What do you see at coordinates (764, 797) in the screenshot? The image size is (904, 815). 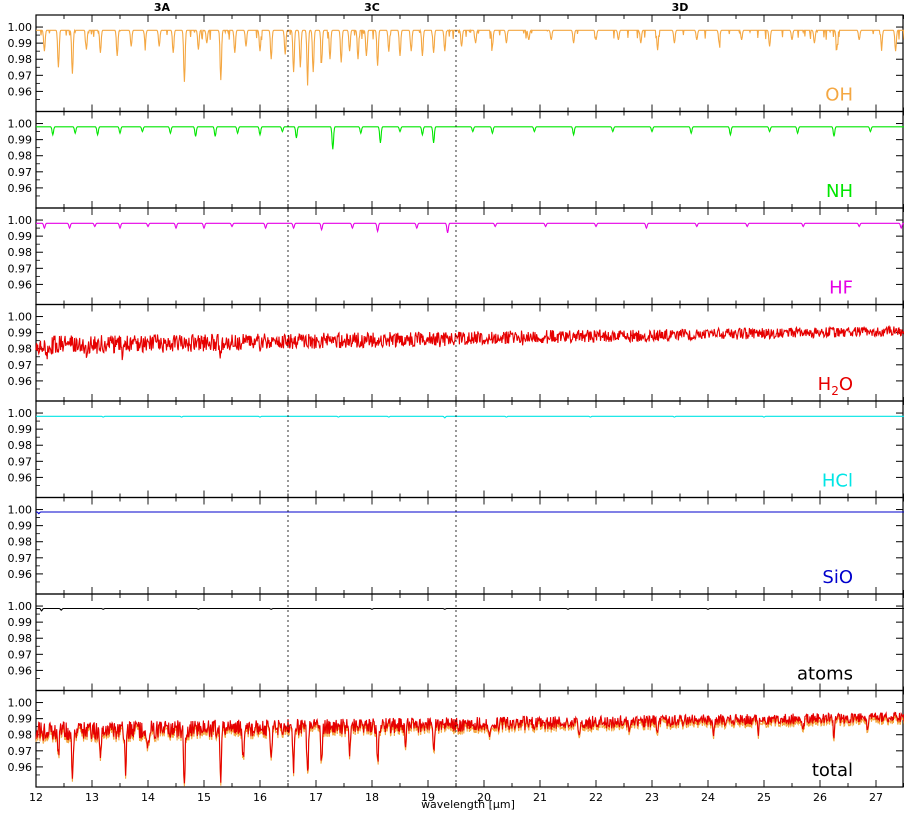 I see `x-tick-label: 25` at bounding box center [764, 797].